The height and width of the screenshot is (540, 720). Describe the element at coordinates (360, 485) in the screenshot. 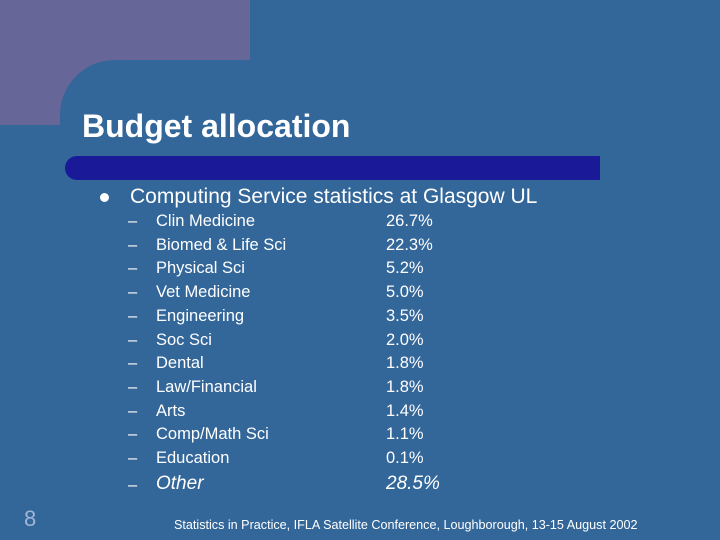

I see `stat-row: – Other 28.5%` at that location.